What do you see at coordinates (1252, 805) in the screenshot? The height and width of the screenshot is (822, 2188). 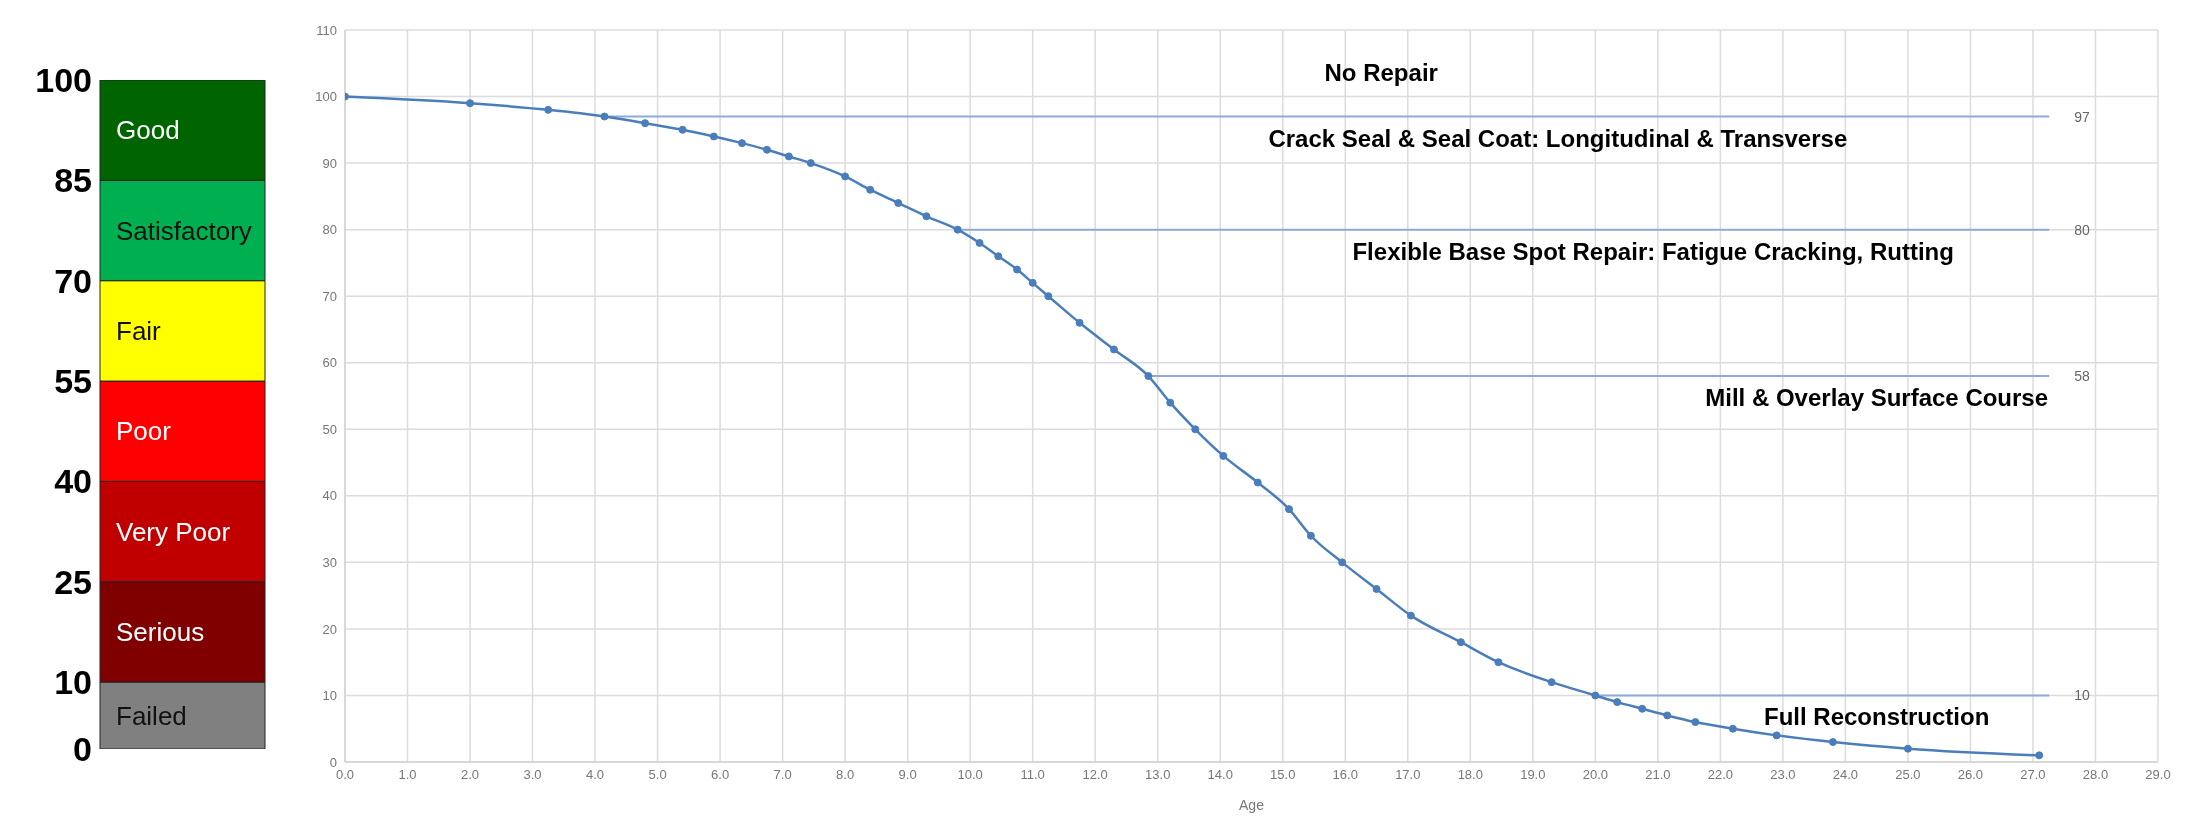 I see `x-axis-title: Age` at bounding box center [1252, 805].